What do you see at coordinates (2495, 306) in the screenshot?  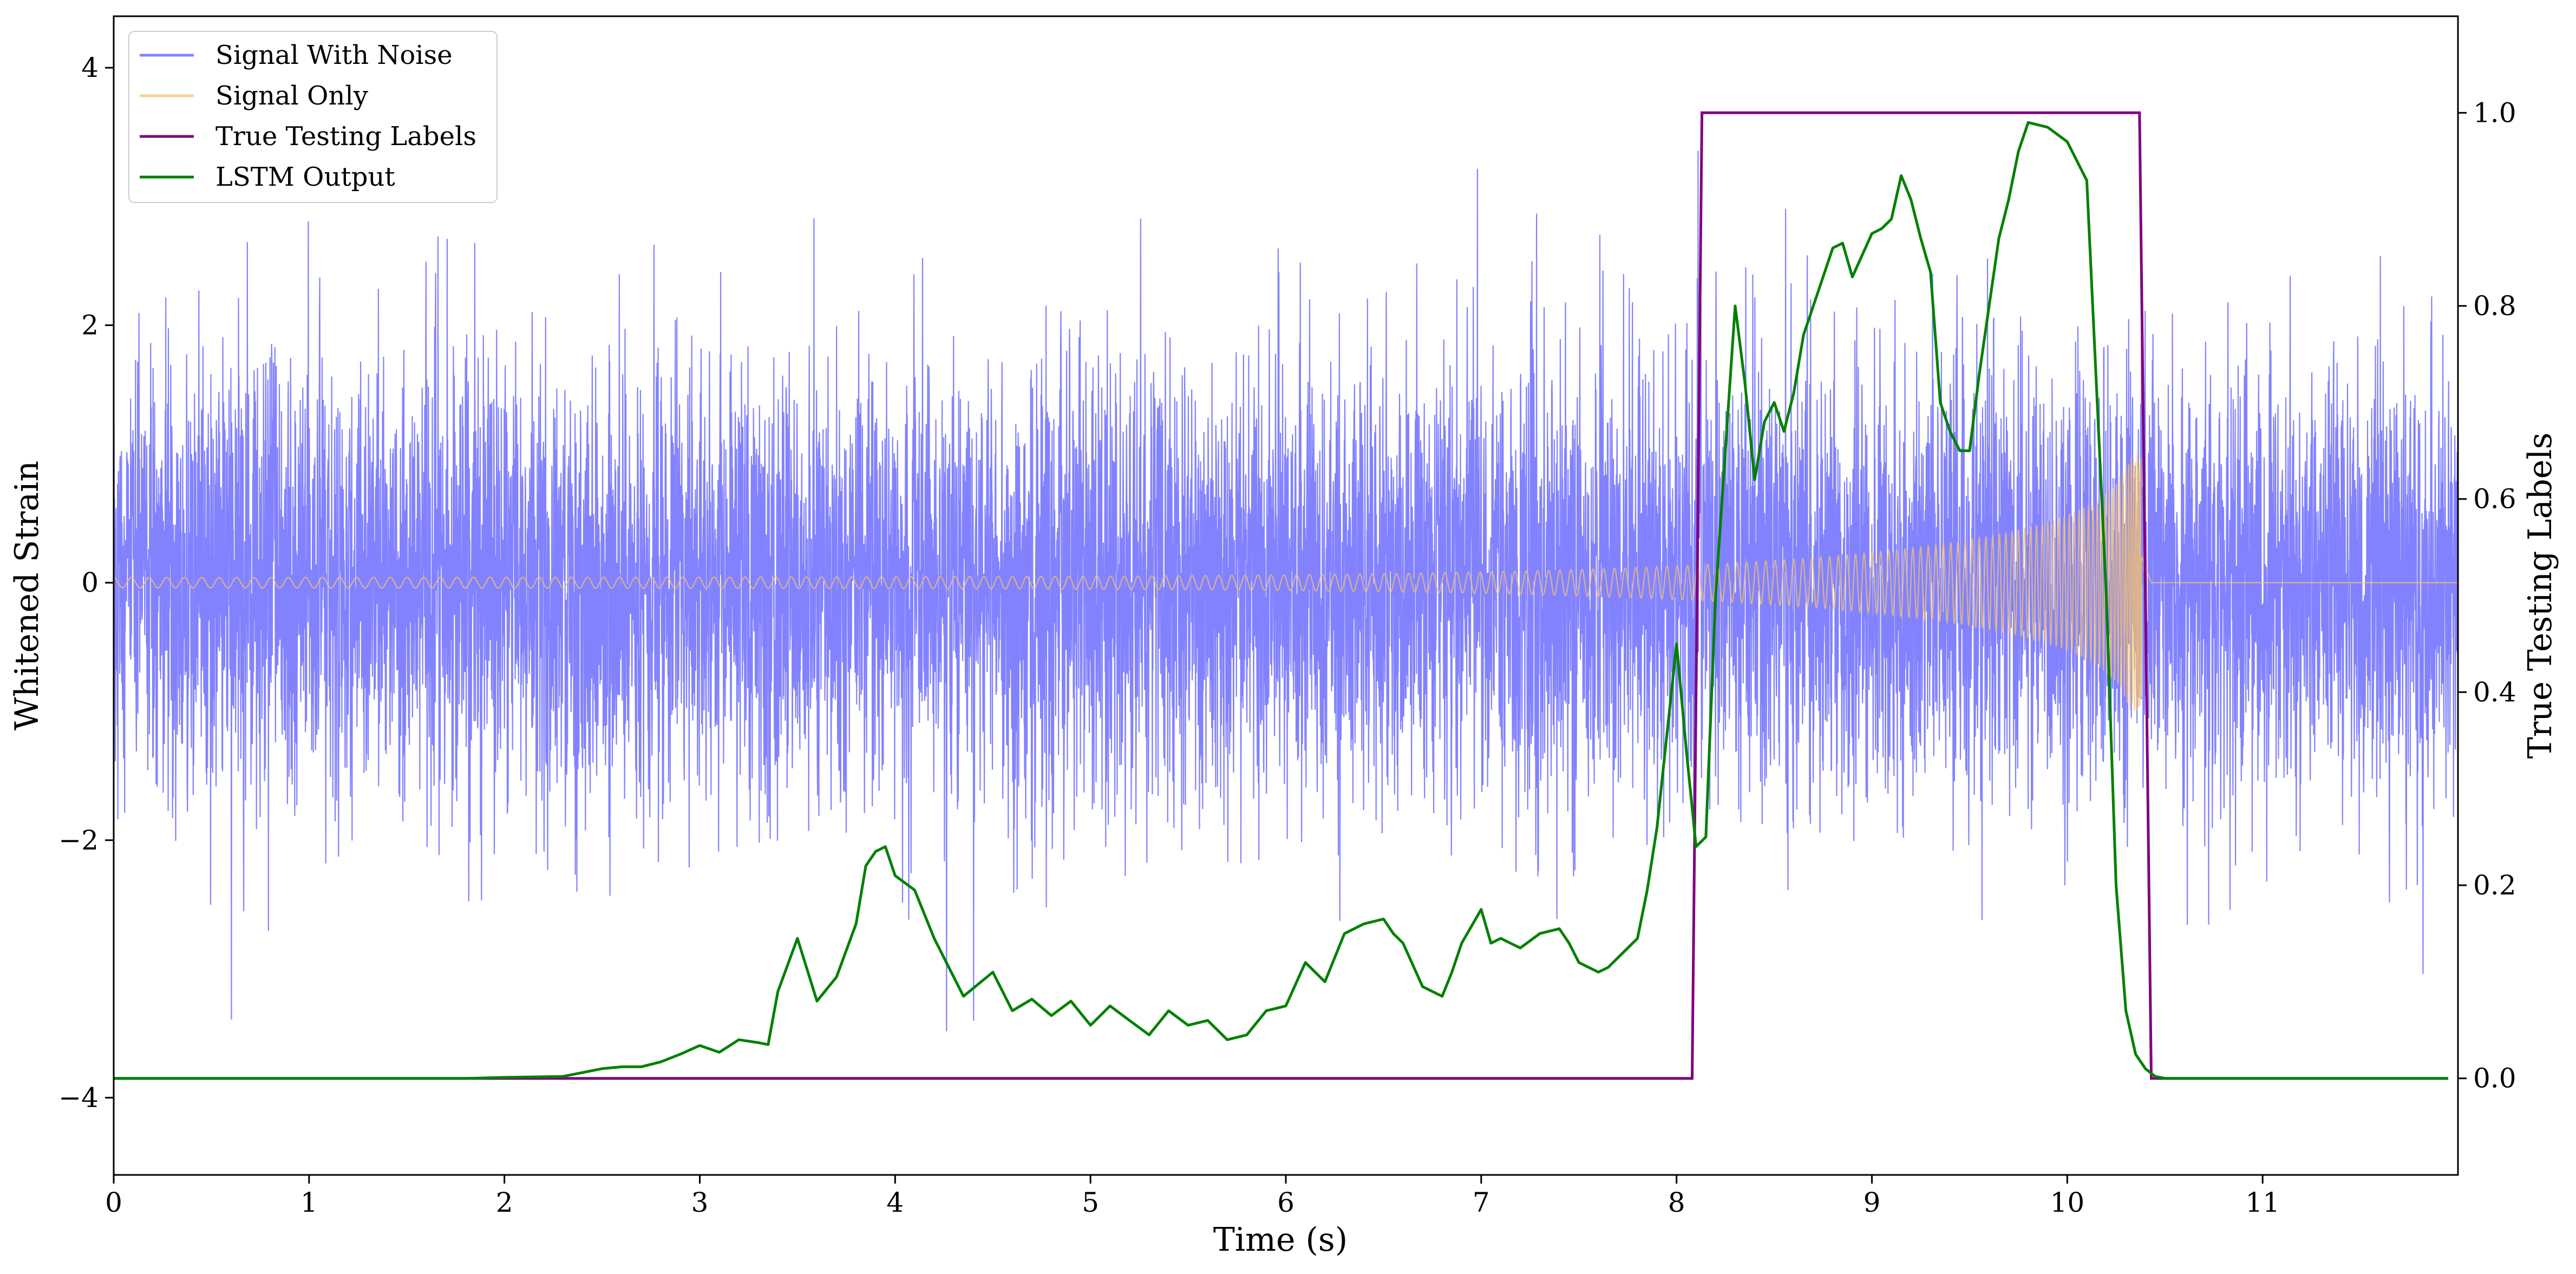 I see `y-right-tick-label-1: 0.8` at bounding box center [2495, 306].